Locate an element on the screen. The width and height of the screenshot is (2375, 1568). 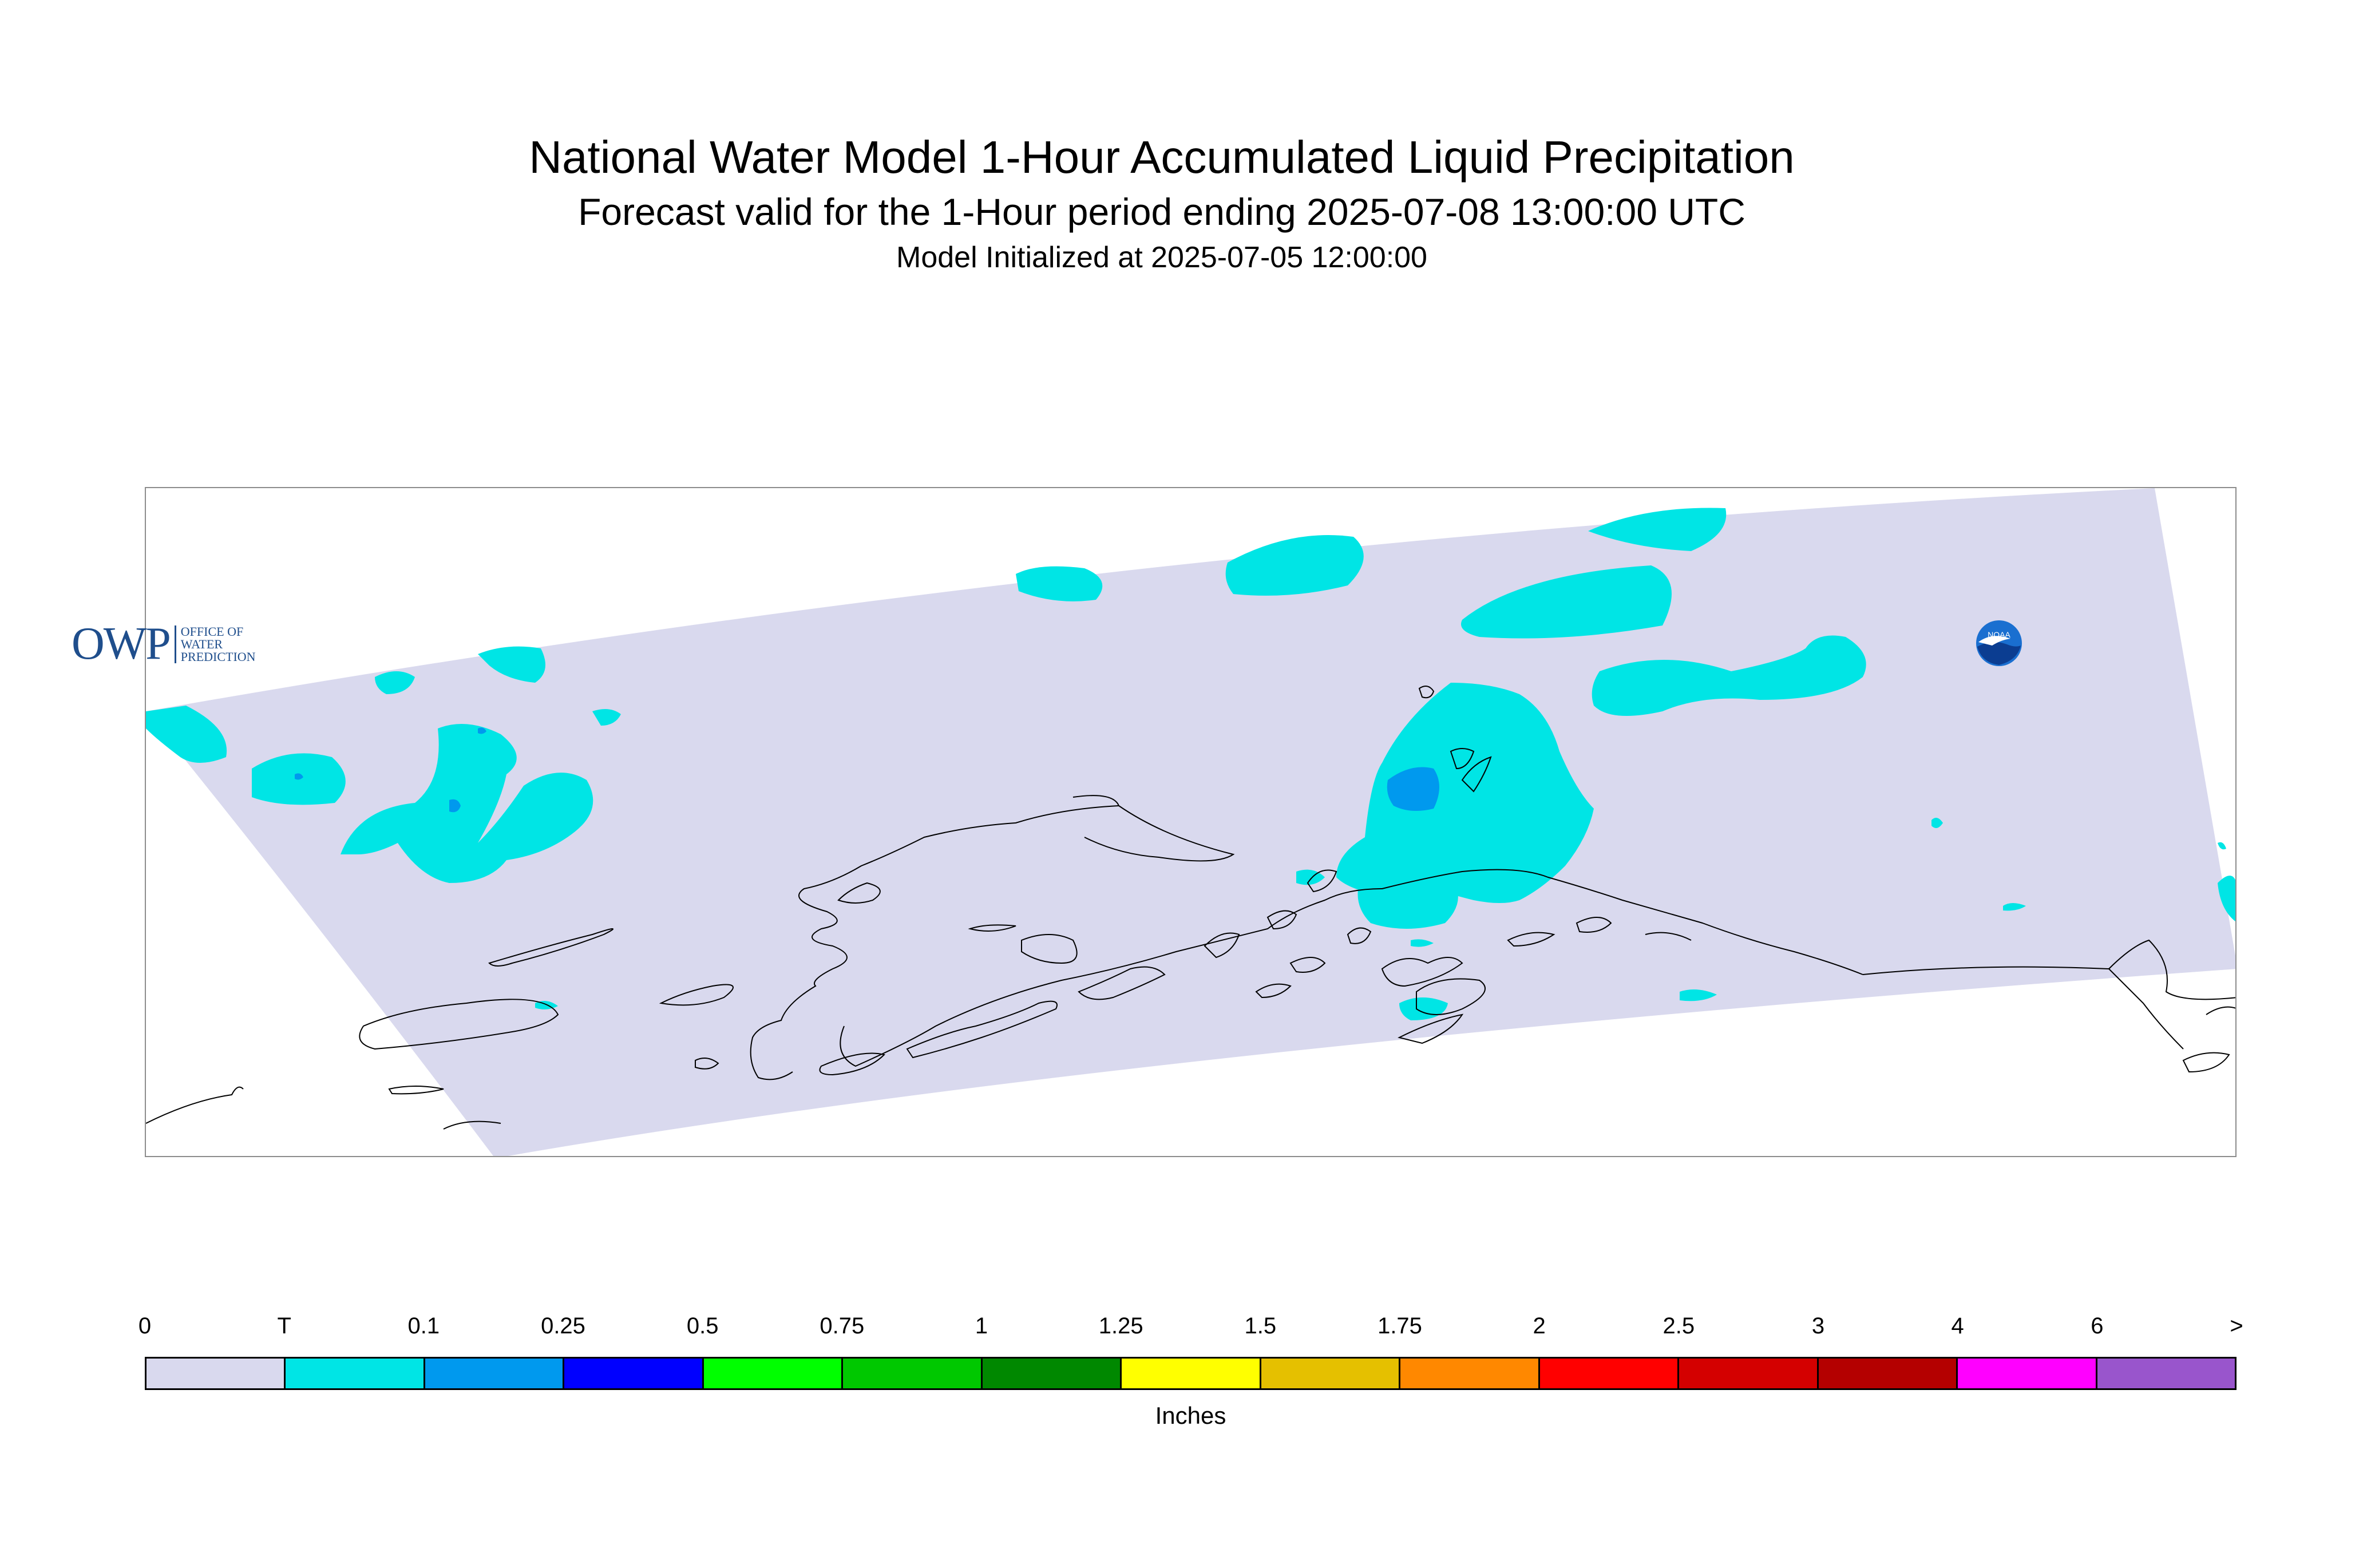
legend-tick-label: 0.5 is located at coordinates (702, 1326).